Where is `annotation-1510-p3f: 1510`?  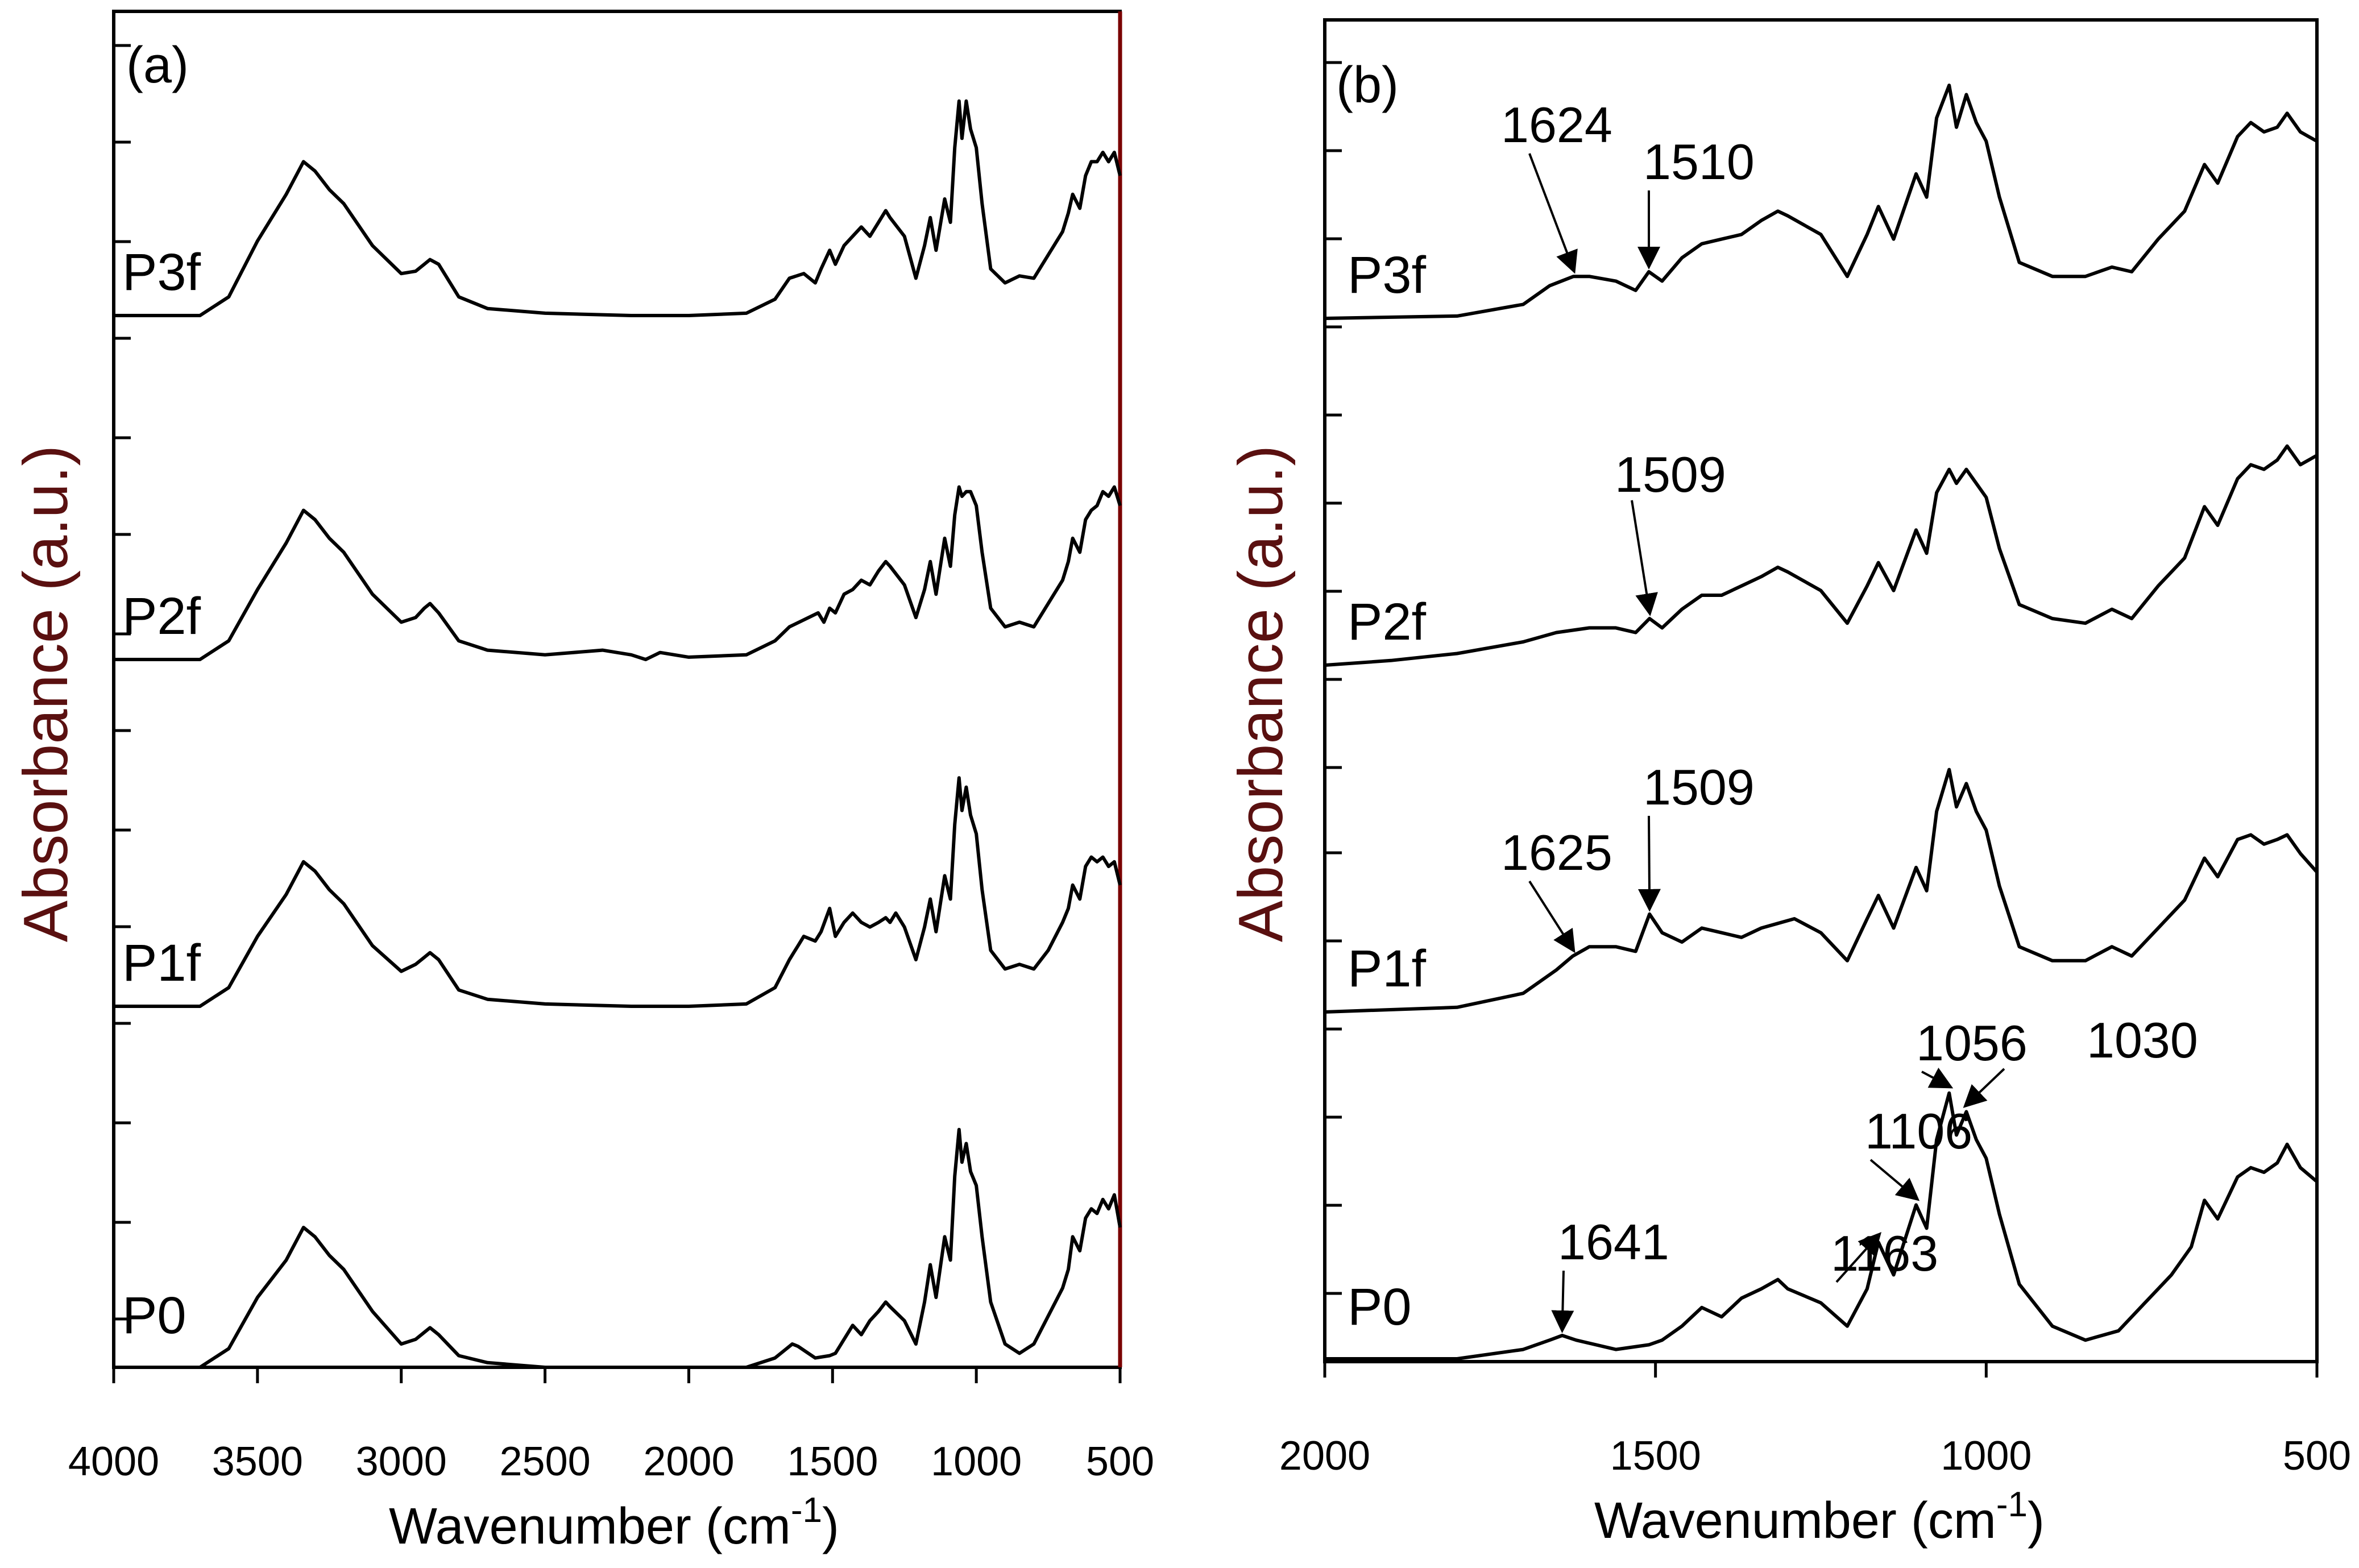 annotation-1510-p3f: 1510 is located at coordinates (1699, 162).